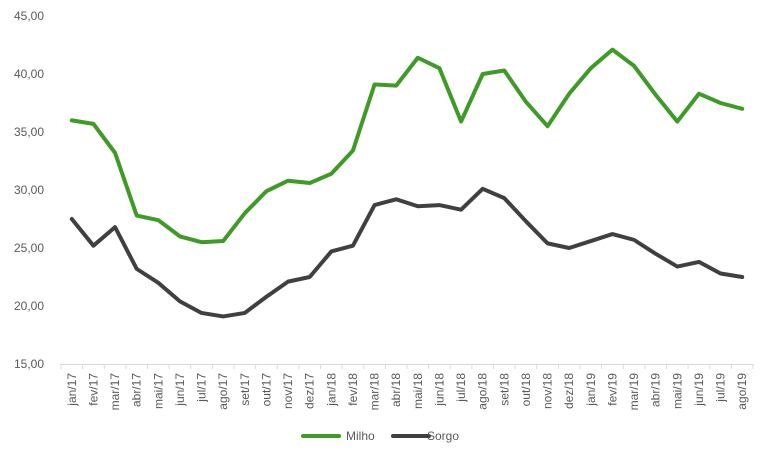 This screenshot has height=457, width=768. Describe the element at coordinates (29, 364) in the screenshot. I see `y-tick-label: 15,00` at that location.